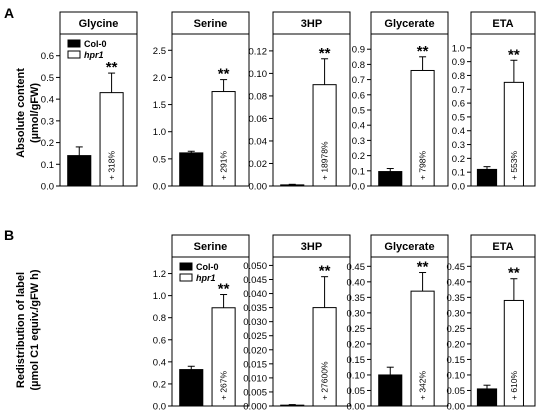 The width and height of the screenshot is (550, 414). What do you see at coordinates (255, 266) in the screenshot?
I see `y-tick-label: 0.050` at bounding box center [255, 266].